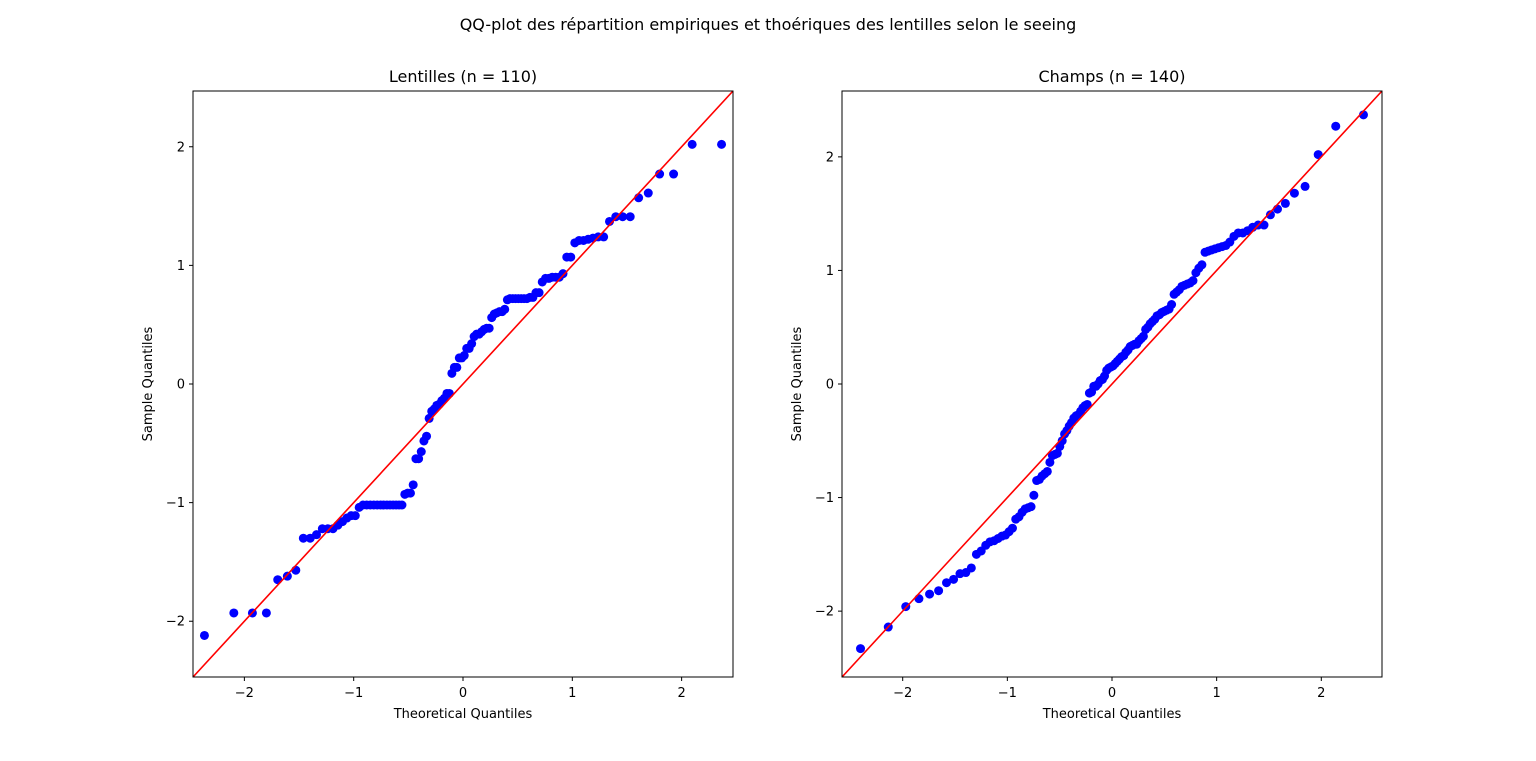 The width and height of the screenshot is (1536, 761). What do you see at coordinates (353, 693) in the screenshot?
I see `lentilles-x-tick-label: −1` at bounding box center [353, 693].